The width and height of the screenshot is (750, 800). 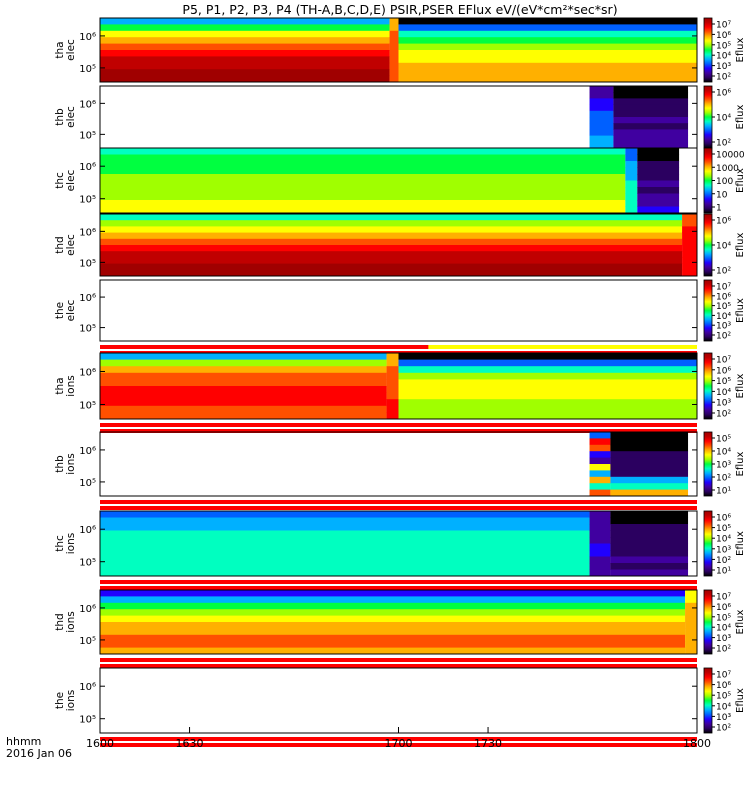 I want to click on x-tick-label: 1630, so click(x=190, y=743).